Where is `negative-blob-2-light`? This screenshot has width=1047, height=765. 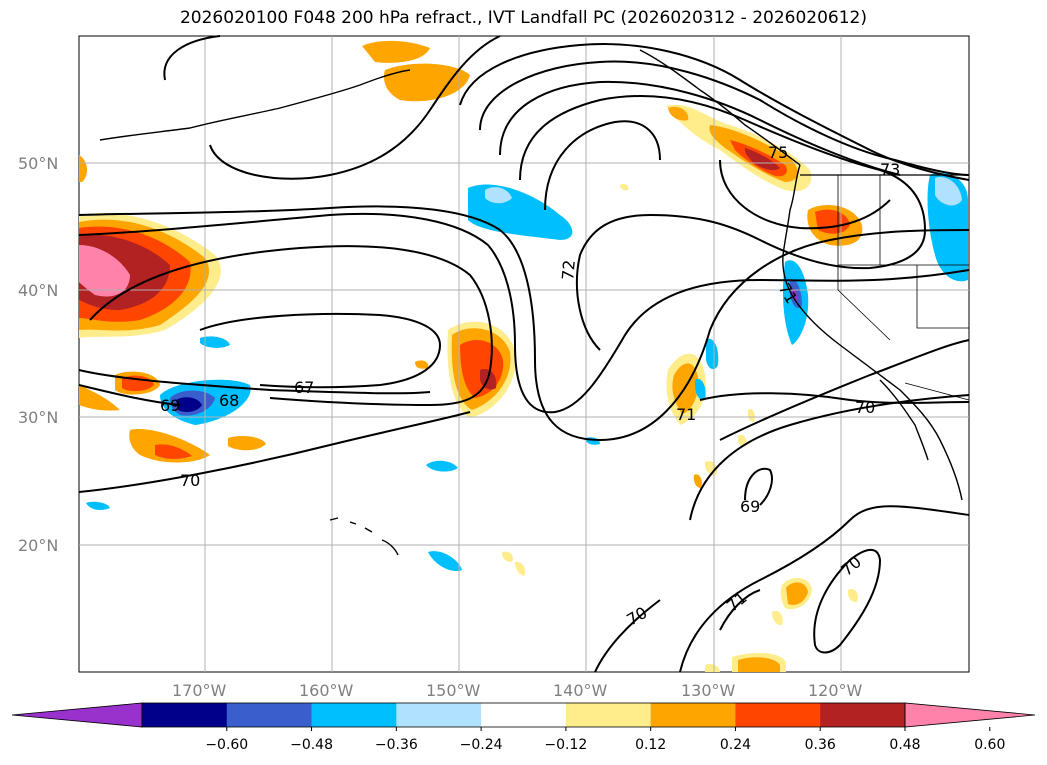 negative-blob-2-light is located at coordinates (498, 195).